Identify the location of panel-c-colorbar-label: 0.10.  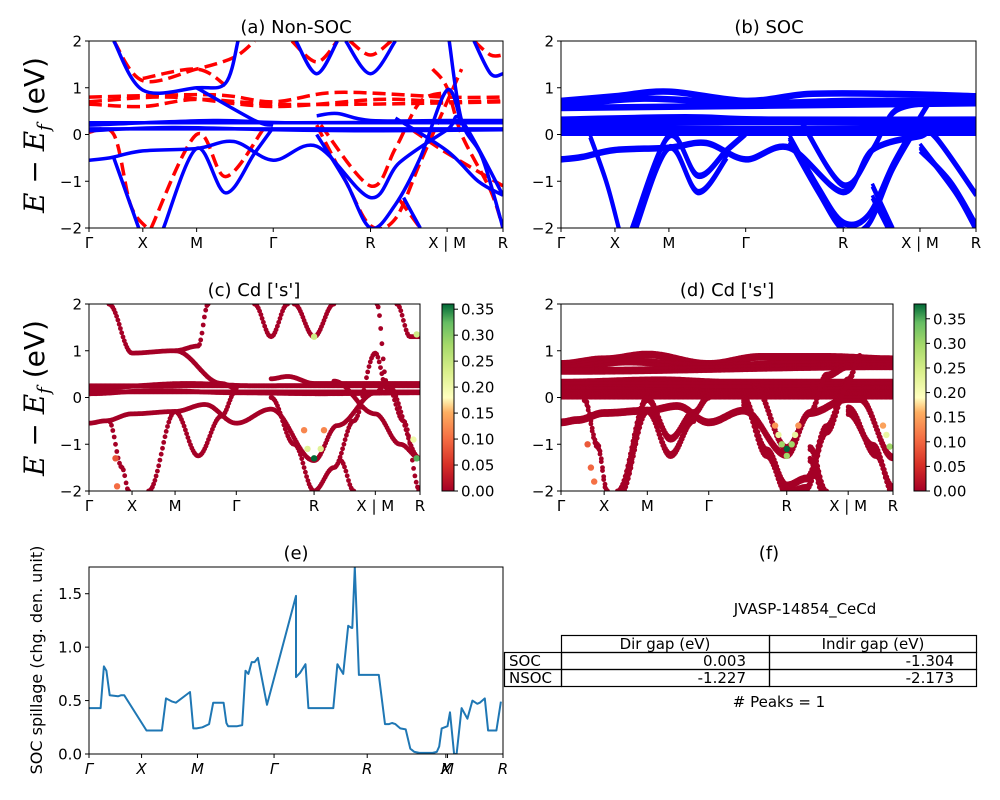
(477, 440).